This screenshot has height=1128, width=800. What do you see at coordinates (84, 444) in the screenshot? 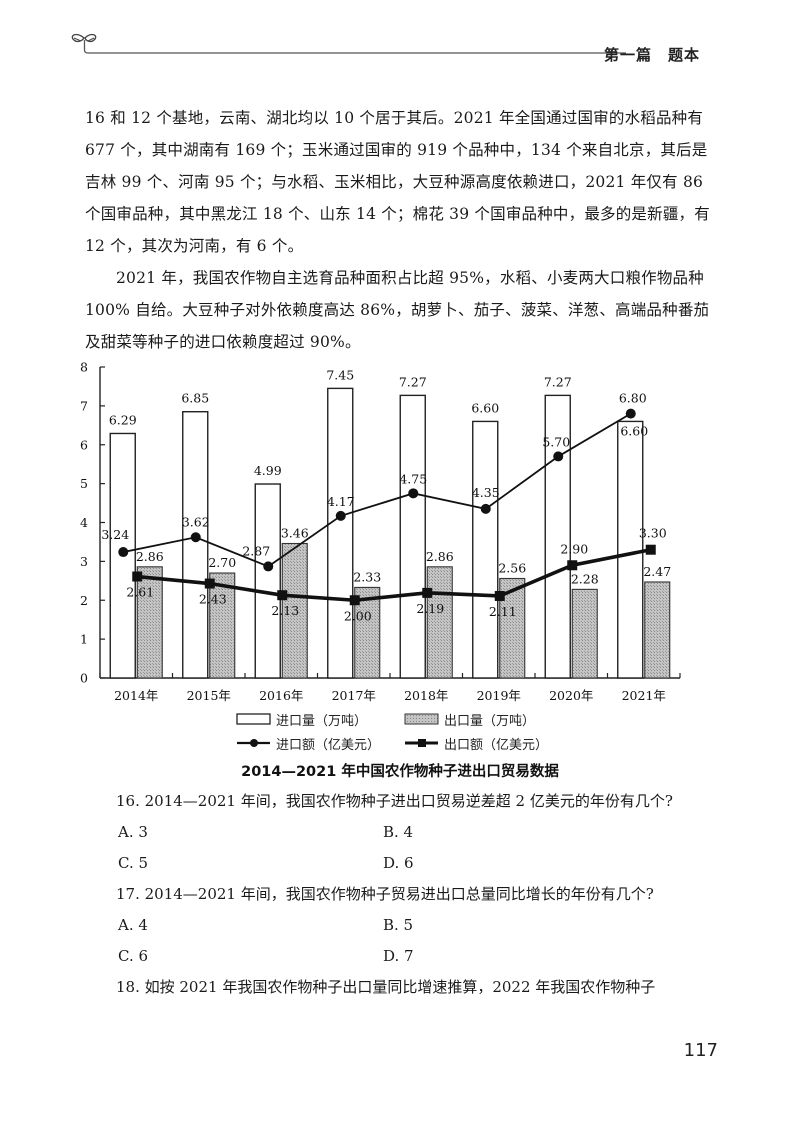
I see `svg-text: 6` at bounding box center [84, 444].